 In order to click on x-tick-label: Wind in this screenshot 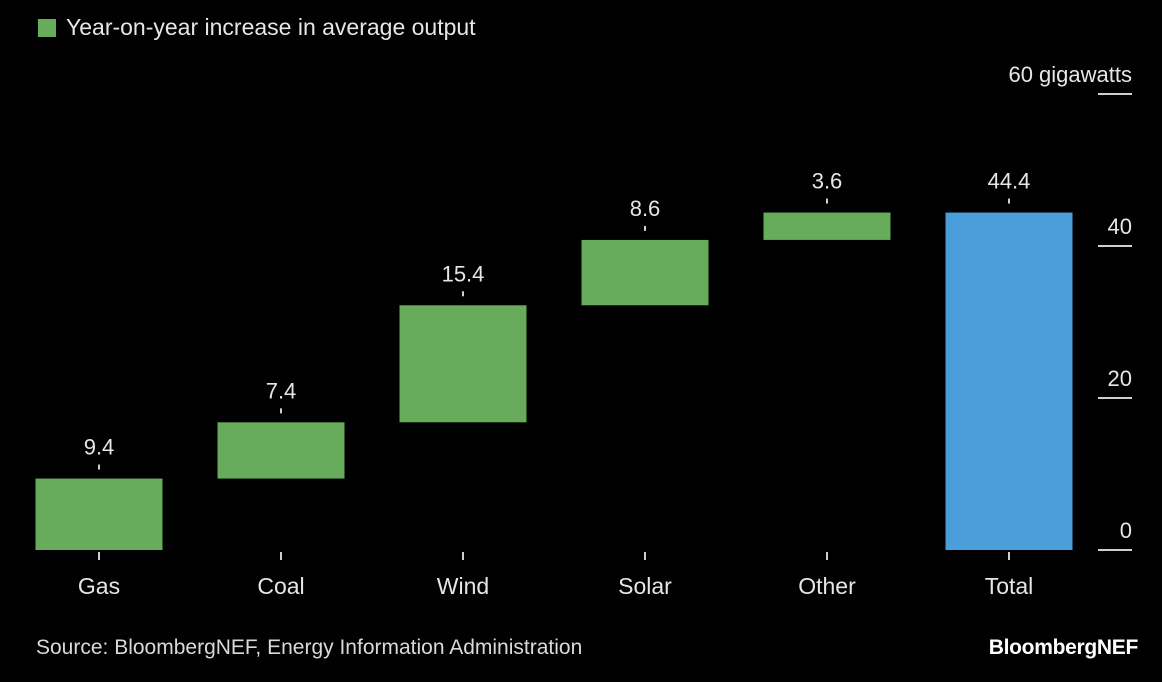, I will do `click(463, 586)`.